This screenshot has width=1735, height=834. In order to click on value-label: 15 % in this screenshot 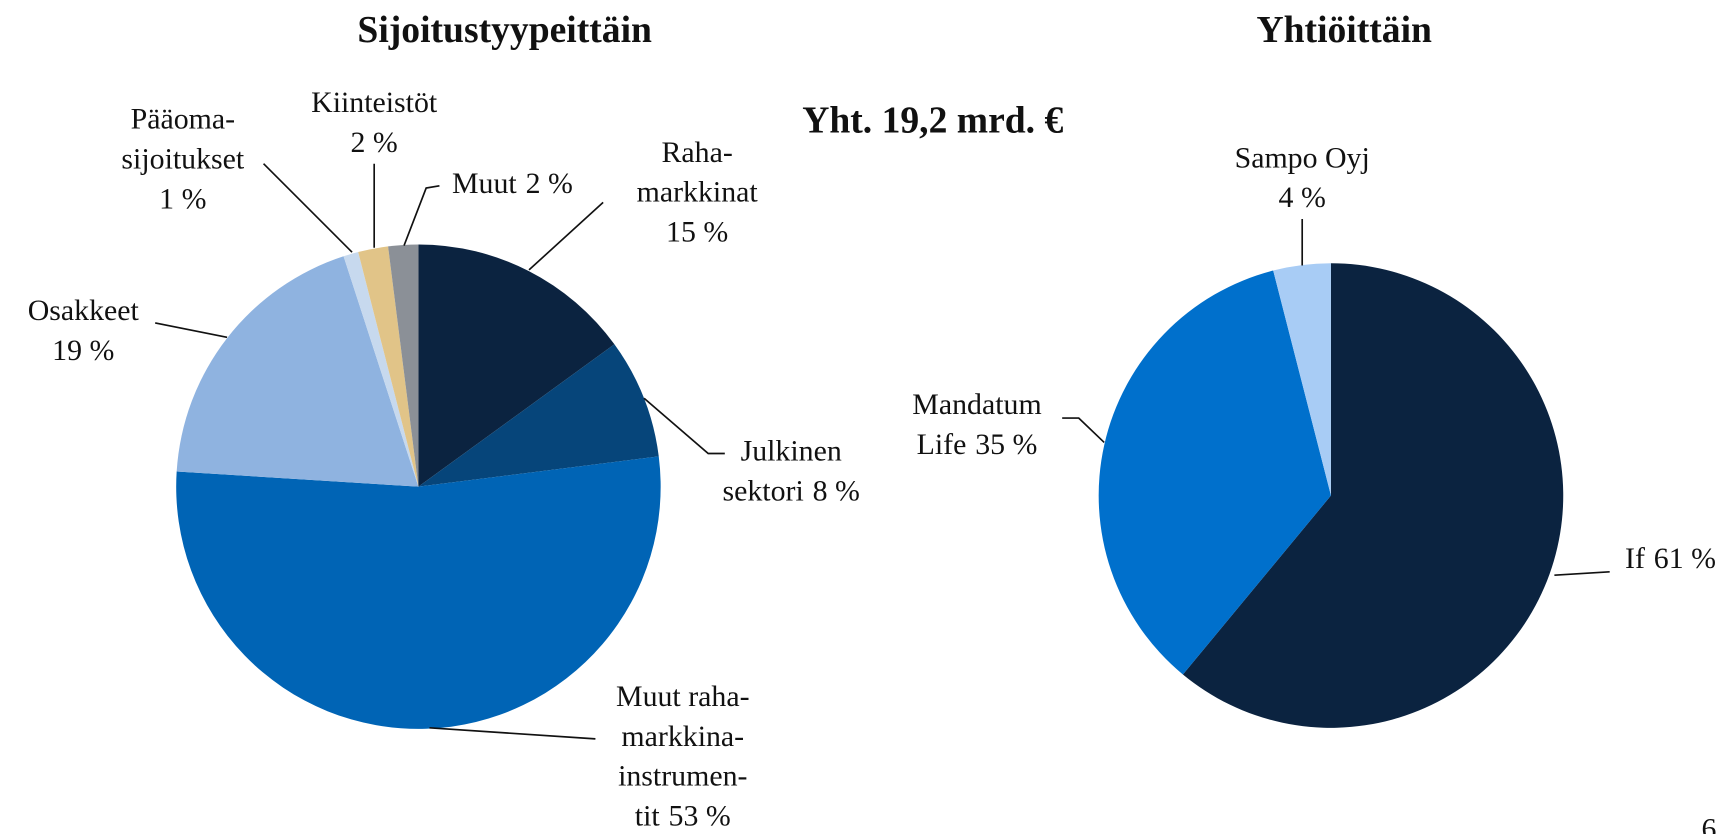, I will do `click(697, 231)`.